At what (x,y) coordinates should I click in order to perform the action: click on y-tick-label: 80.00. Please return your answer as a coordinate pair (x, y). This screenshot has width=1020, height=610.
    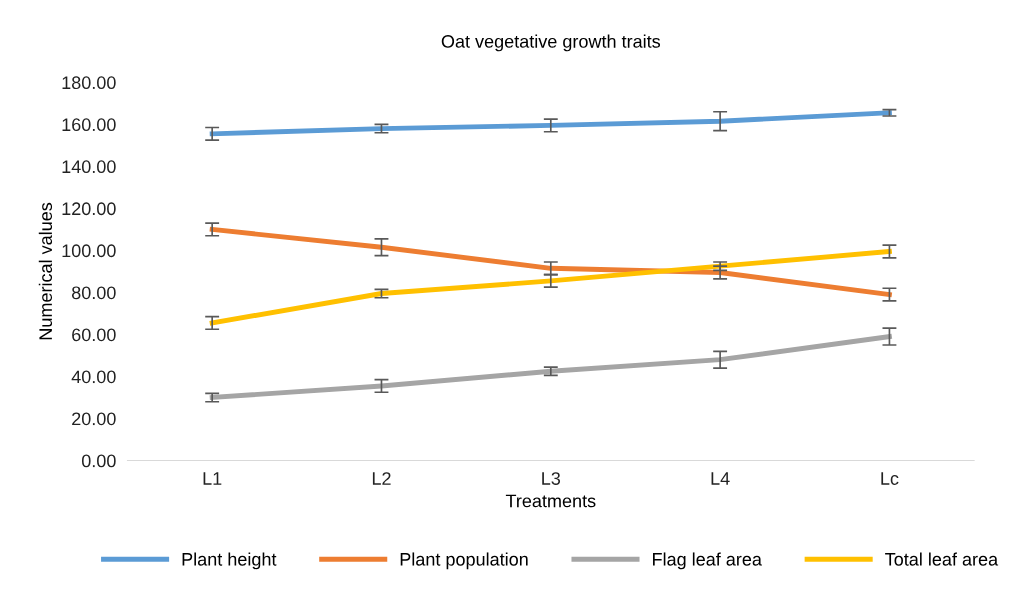
    Looking at the image, I should click on (93, 293).